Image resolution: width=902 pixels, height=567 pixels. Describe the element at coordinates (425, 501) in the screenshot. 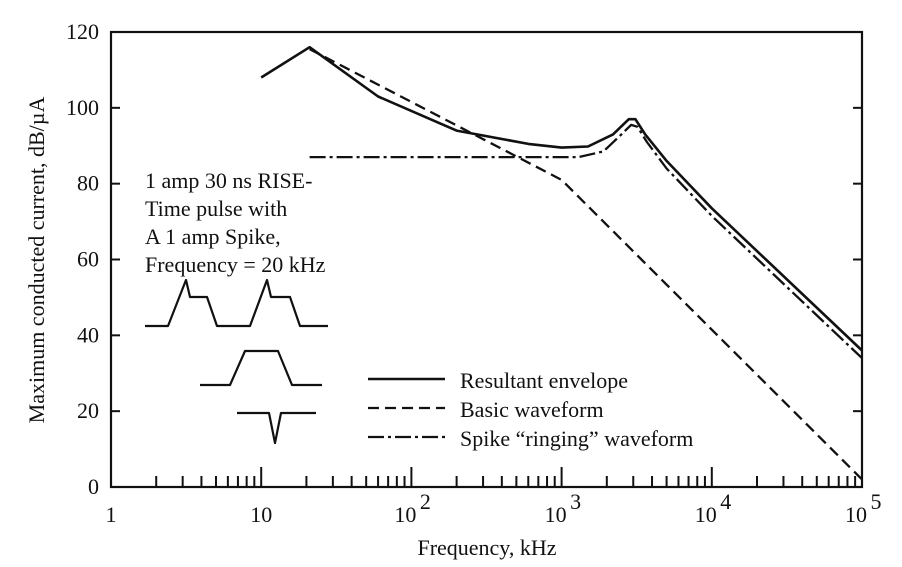

I see `x-tick-exponent: 2` at that location.